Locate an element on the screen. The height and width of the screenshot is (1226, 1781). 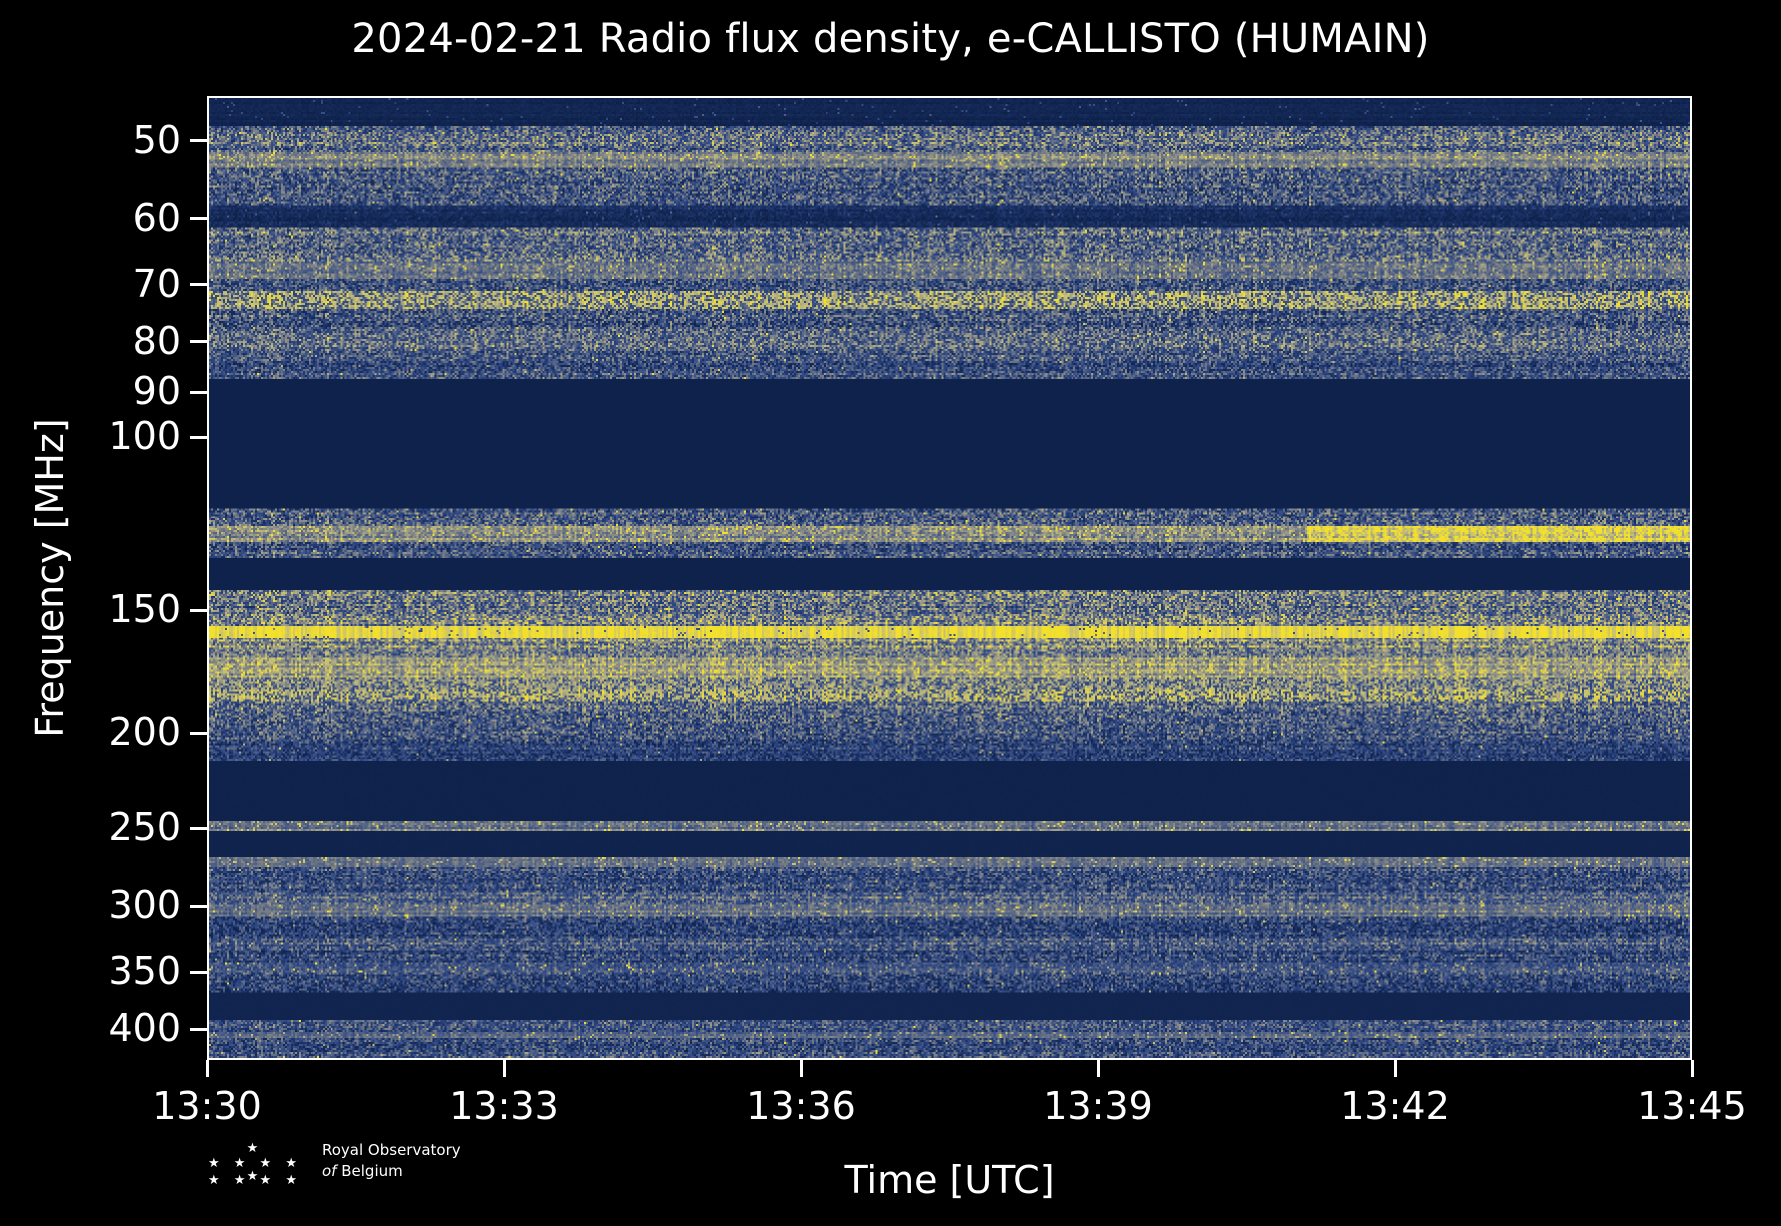
logo-line-2: of Belgium is located at coordinates (467, 1171).